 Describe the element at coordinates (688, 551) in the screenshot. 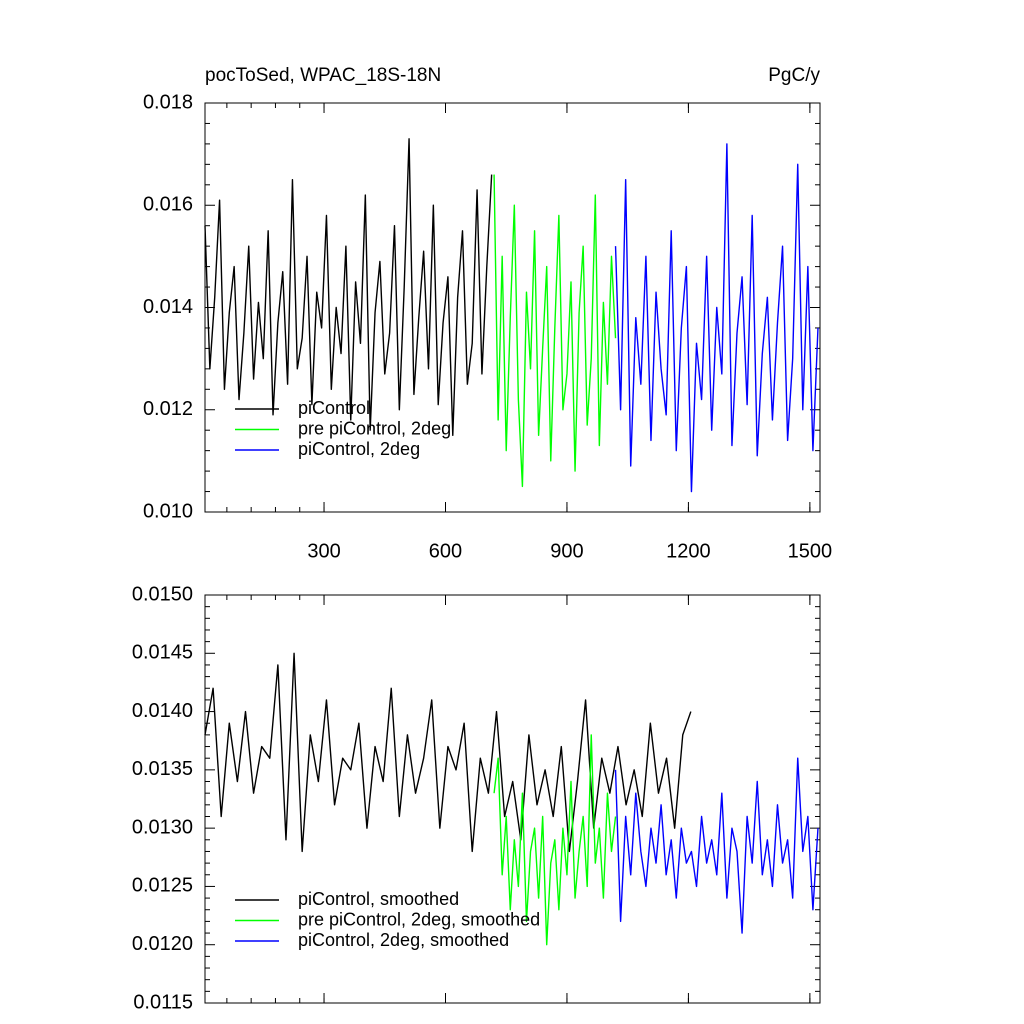

I see `x-tick-label: 1200` at that location.